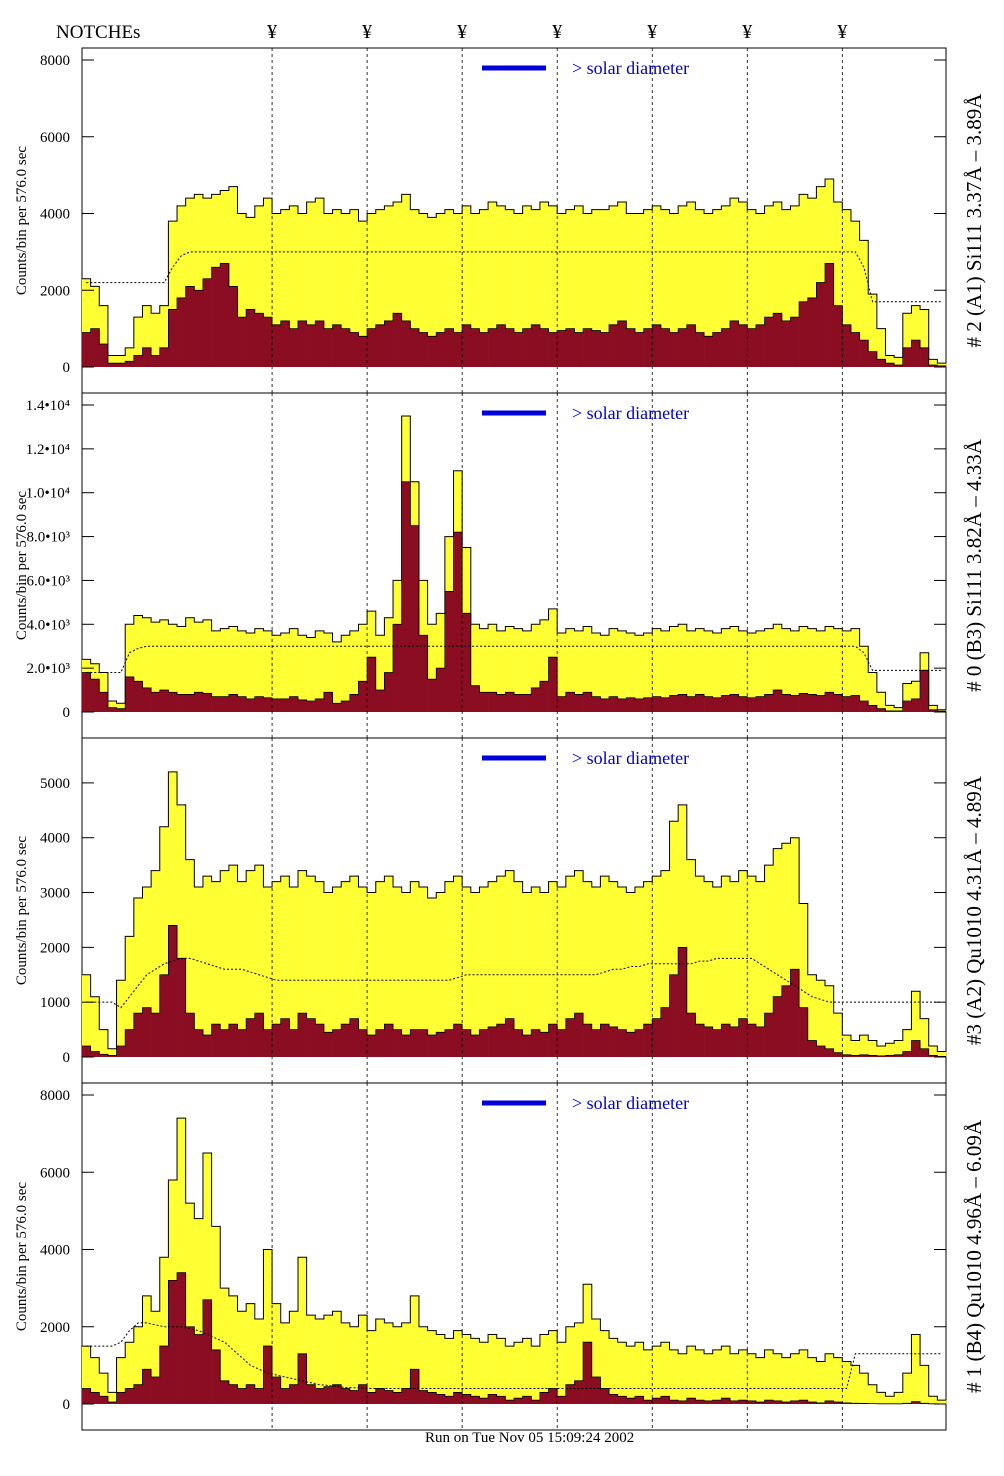 This screenshot has width=1004, height=1476. I want to click on panel-title: #3 (A2) Qu1010 4.31Å – 4.89Å, so click(974, 910).